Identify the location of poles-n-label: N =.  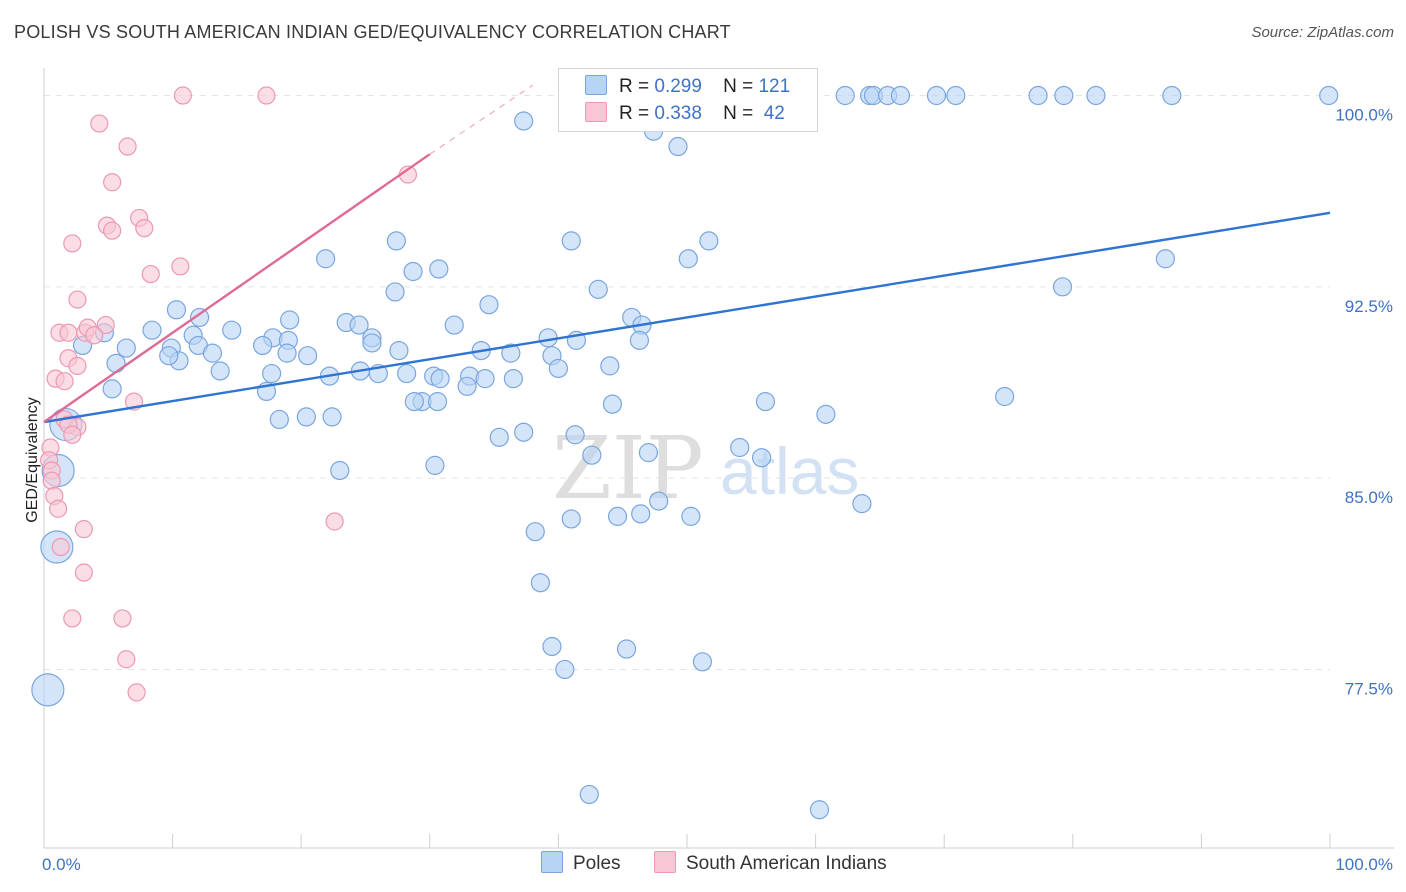
(738, 86).